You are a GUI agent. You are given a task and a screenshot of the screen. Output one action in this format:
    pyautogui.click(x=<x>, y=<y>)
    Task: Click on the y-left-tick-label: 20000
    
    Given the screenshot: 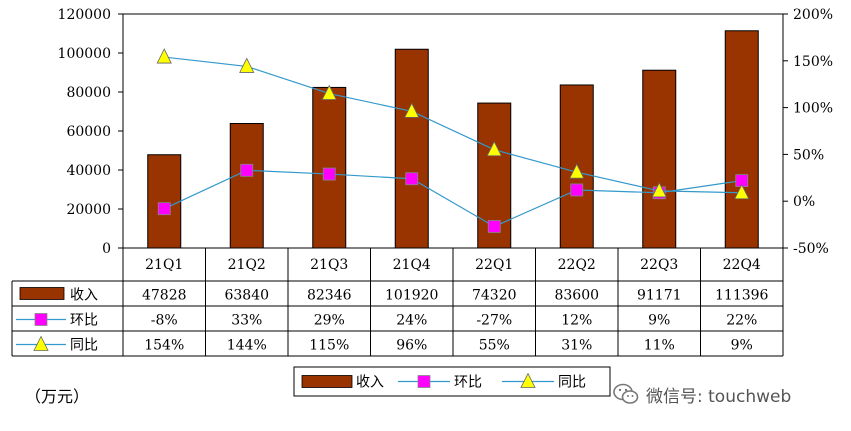 What is the action you would take?
    pyautogui.click(x=88, y=210)
    